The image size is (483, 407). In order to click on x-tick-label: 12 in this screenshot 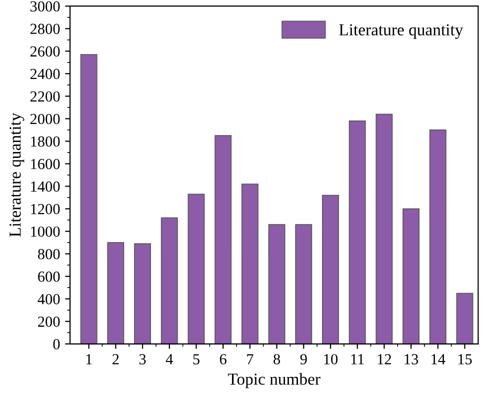, I will do `click(384, 359)`.